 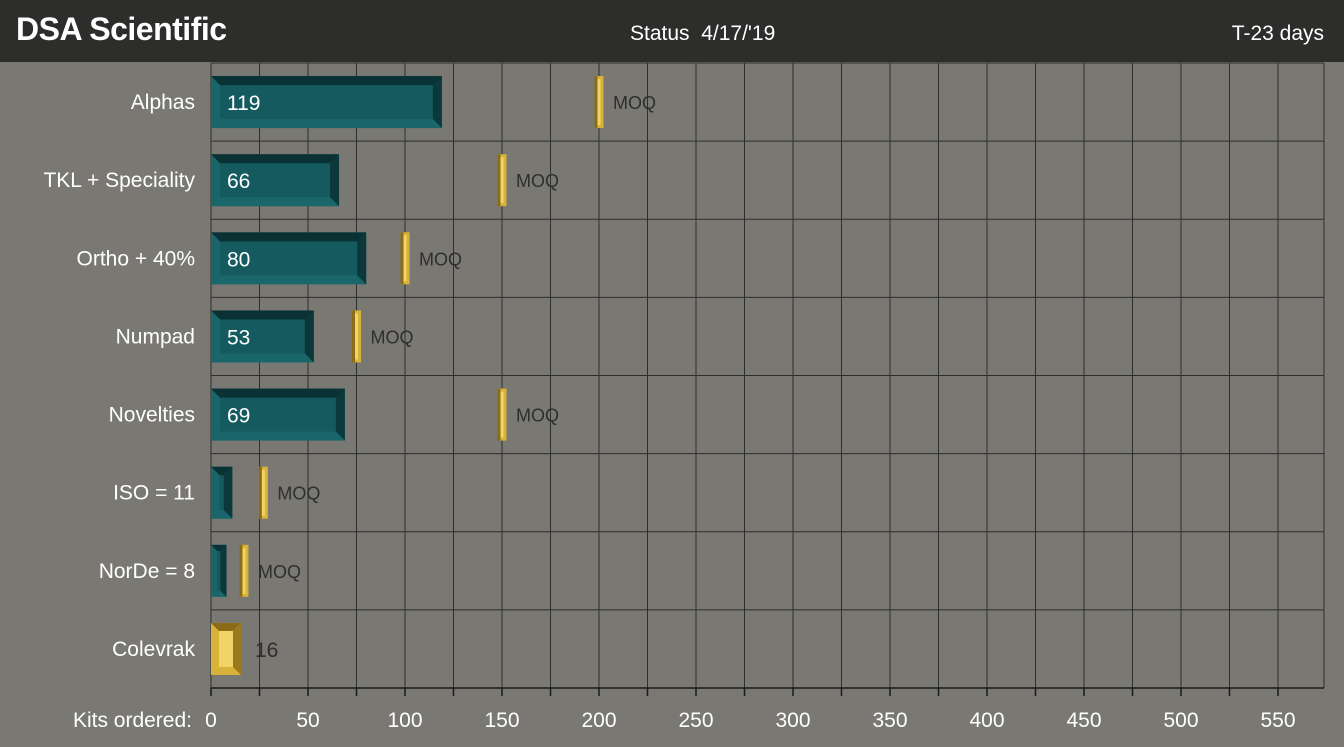 I want to click on category-label: Novelties, so click(x=152, y=415).